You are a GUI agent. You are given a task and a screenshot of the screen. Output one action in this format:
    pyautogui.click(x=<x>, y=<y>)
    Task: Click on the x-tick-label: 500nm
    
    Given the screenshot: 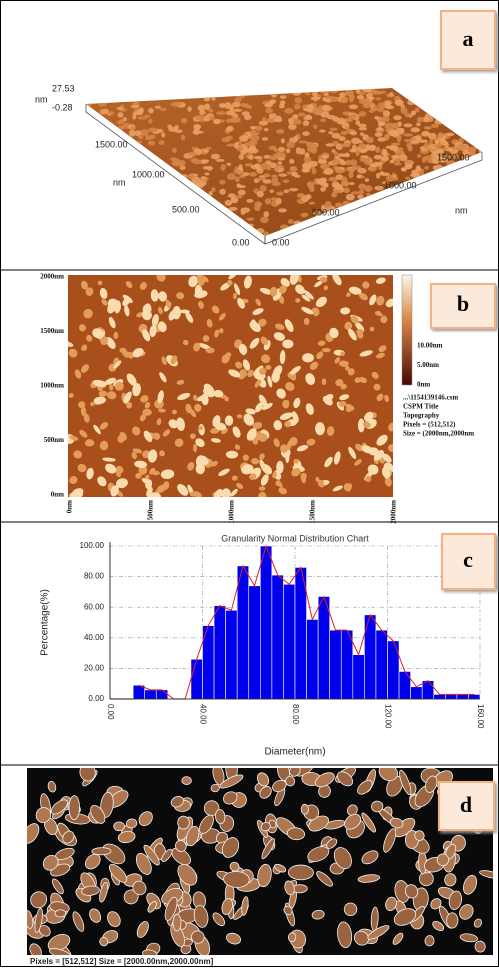 What is the action you would take?
    pyautogui.click(x=151, y=510)
    